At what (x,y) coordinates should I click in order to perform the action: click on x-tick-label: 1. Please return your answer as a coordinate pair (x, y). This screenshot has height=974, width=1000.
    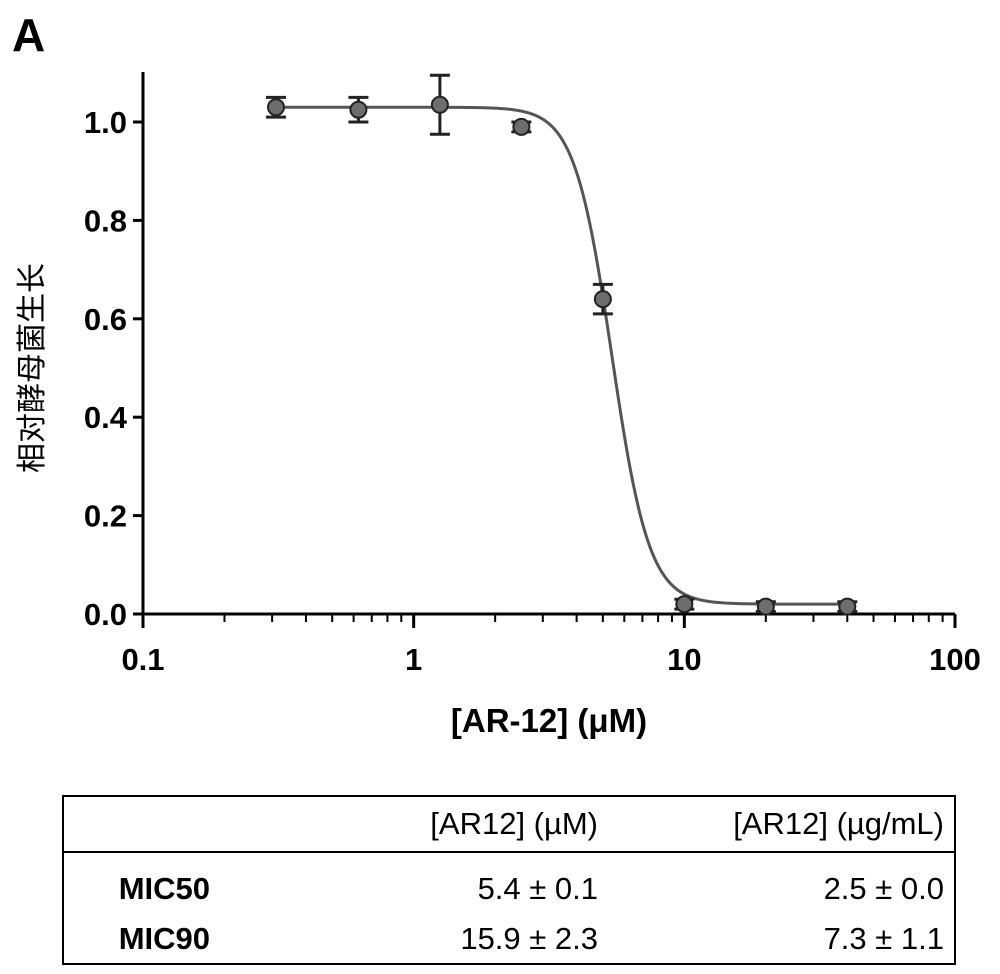
    Looking at the image, I should click on (413, 659).